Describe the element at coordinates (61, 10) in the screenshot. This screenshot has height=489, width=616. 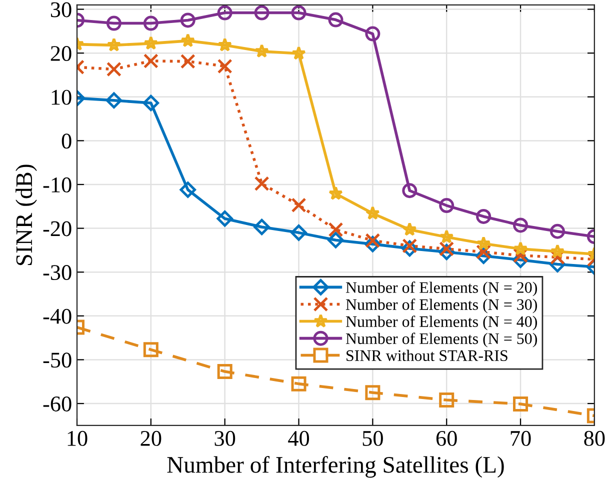
I see `y-tick-label: 30` at that location.